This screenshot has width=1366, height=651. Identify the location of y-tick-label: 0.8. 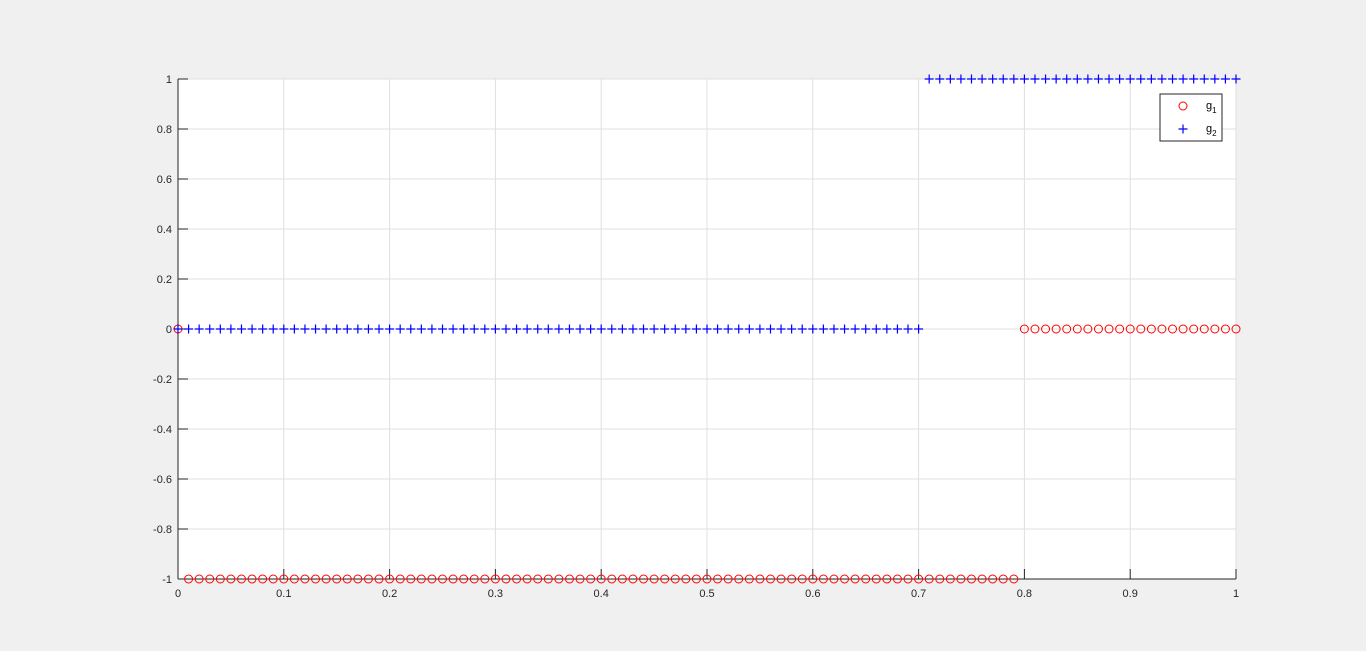
(164, 130).